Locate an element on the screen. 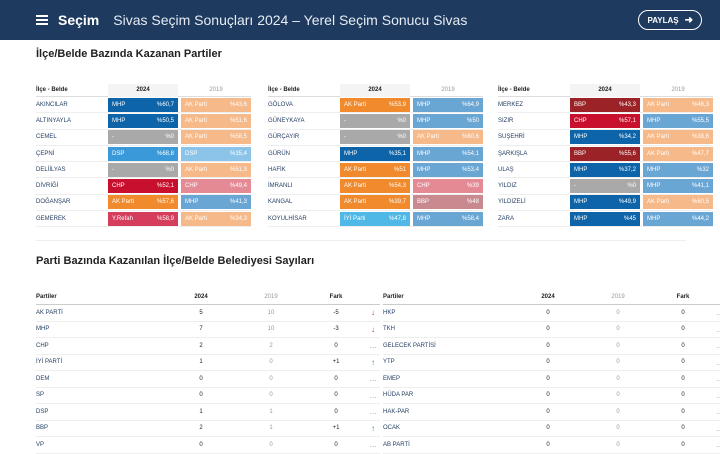 The width and height of the screenshot is (720, 454). count-diff: 0 is located at coordinates (336, 444).